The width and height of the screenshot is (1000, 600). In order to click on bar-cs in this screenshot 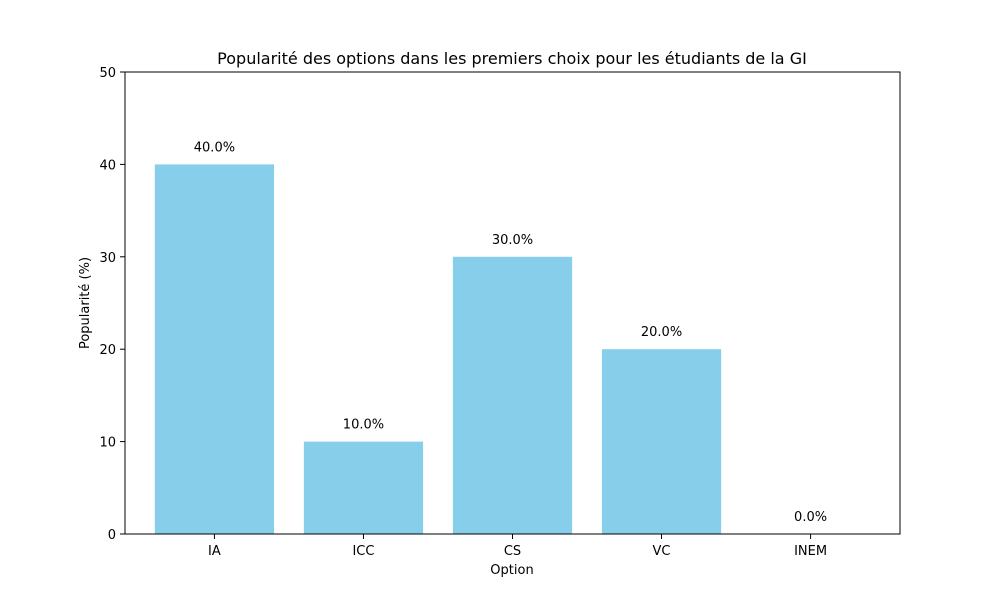, I will do `click(512, 395)`.